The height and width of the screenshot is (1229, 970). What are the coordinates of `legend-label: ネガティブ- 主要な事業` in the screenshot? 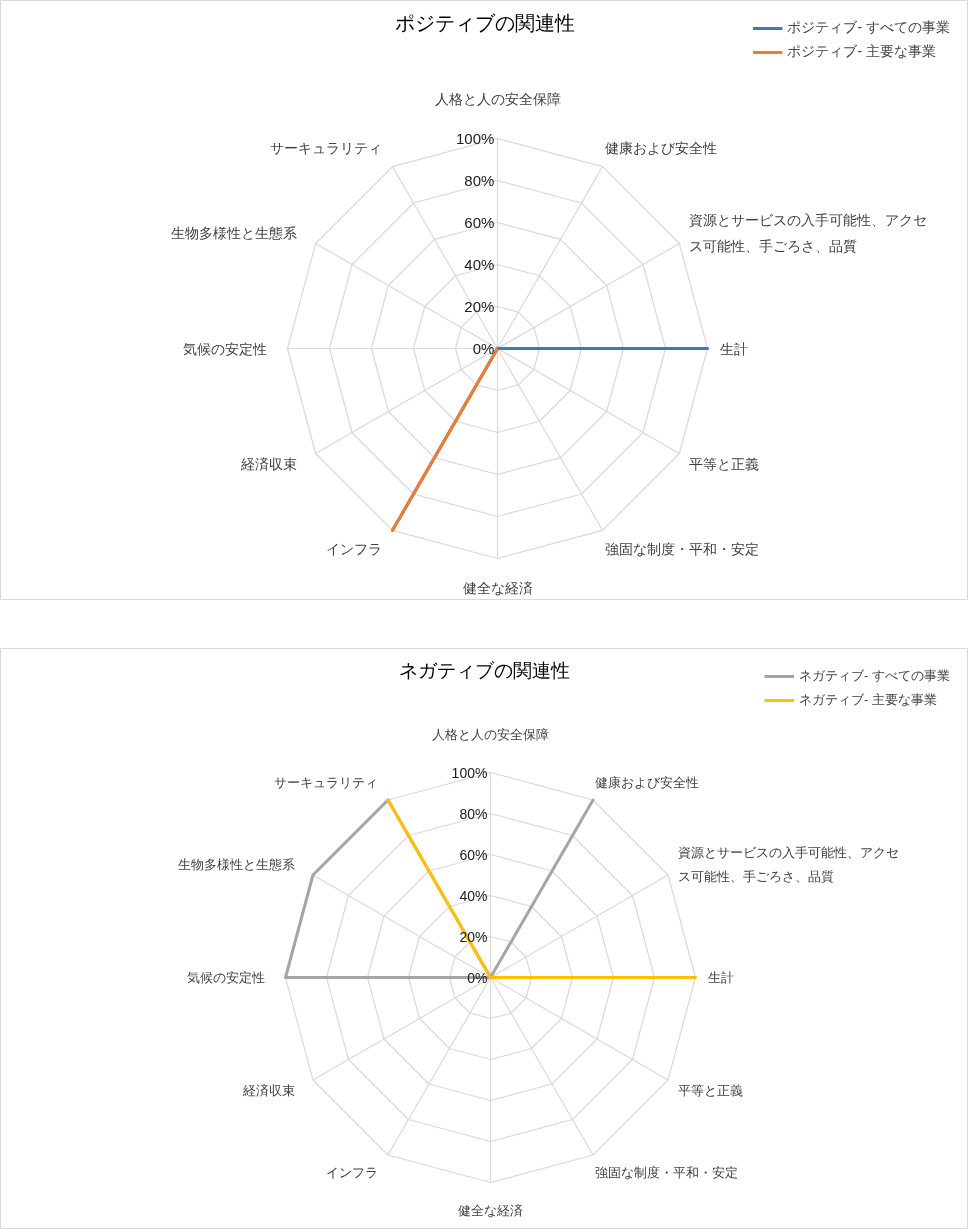 It's located at (868, 700).